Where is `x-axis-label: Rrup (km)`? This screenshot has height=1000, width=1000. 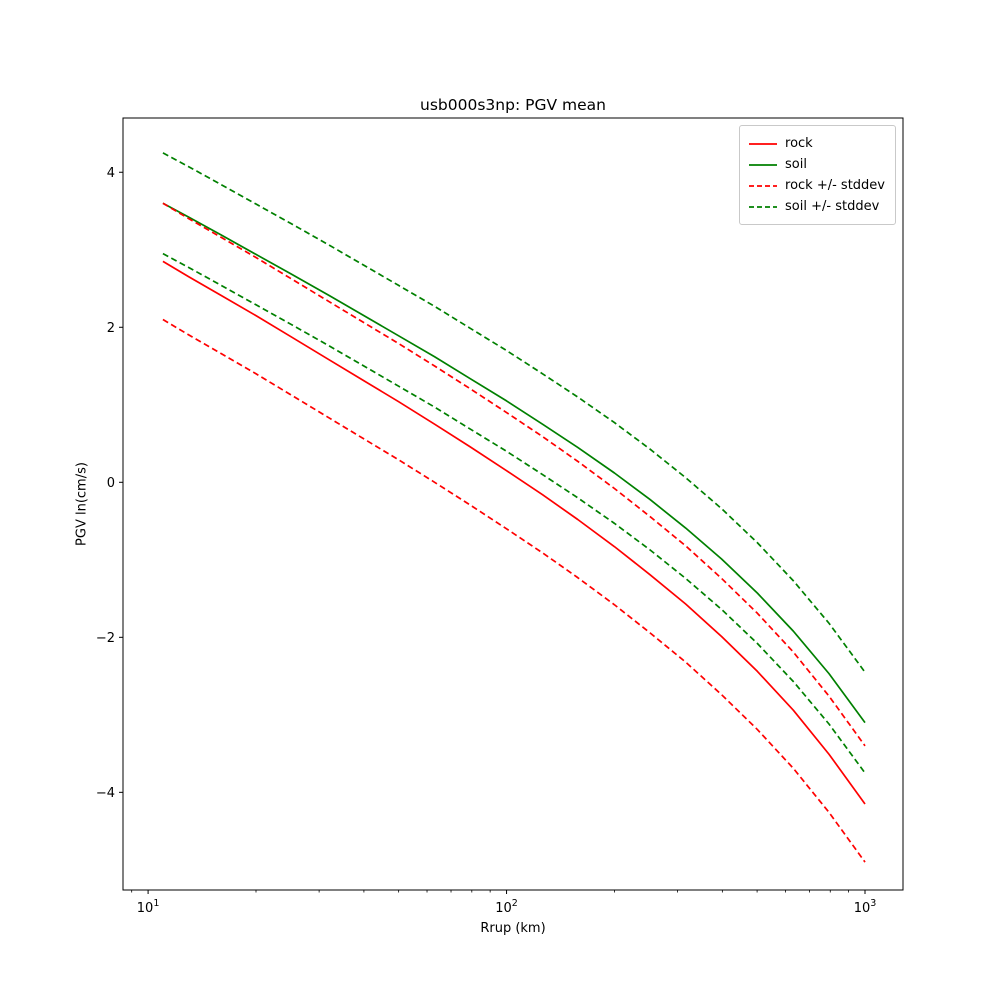 x-axis-label: Rrup (km) is located at coordinates (513, 928).